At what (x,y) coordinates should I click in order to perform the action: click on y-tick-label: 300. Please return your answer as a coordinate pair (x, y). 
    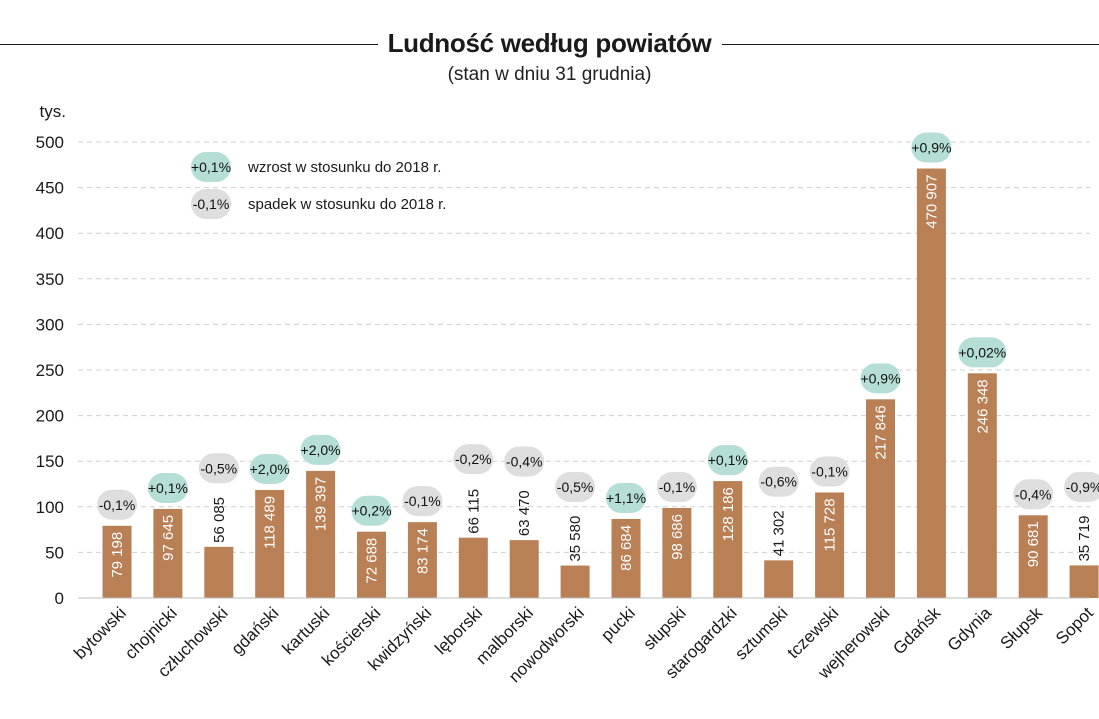
    Looking at the image, I should click on (50, 324).